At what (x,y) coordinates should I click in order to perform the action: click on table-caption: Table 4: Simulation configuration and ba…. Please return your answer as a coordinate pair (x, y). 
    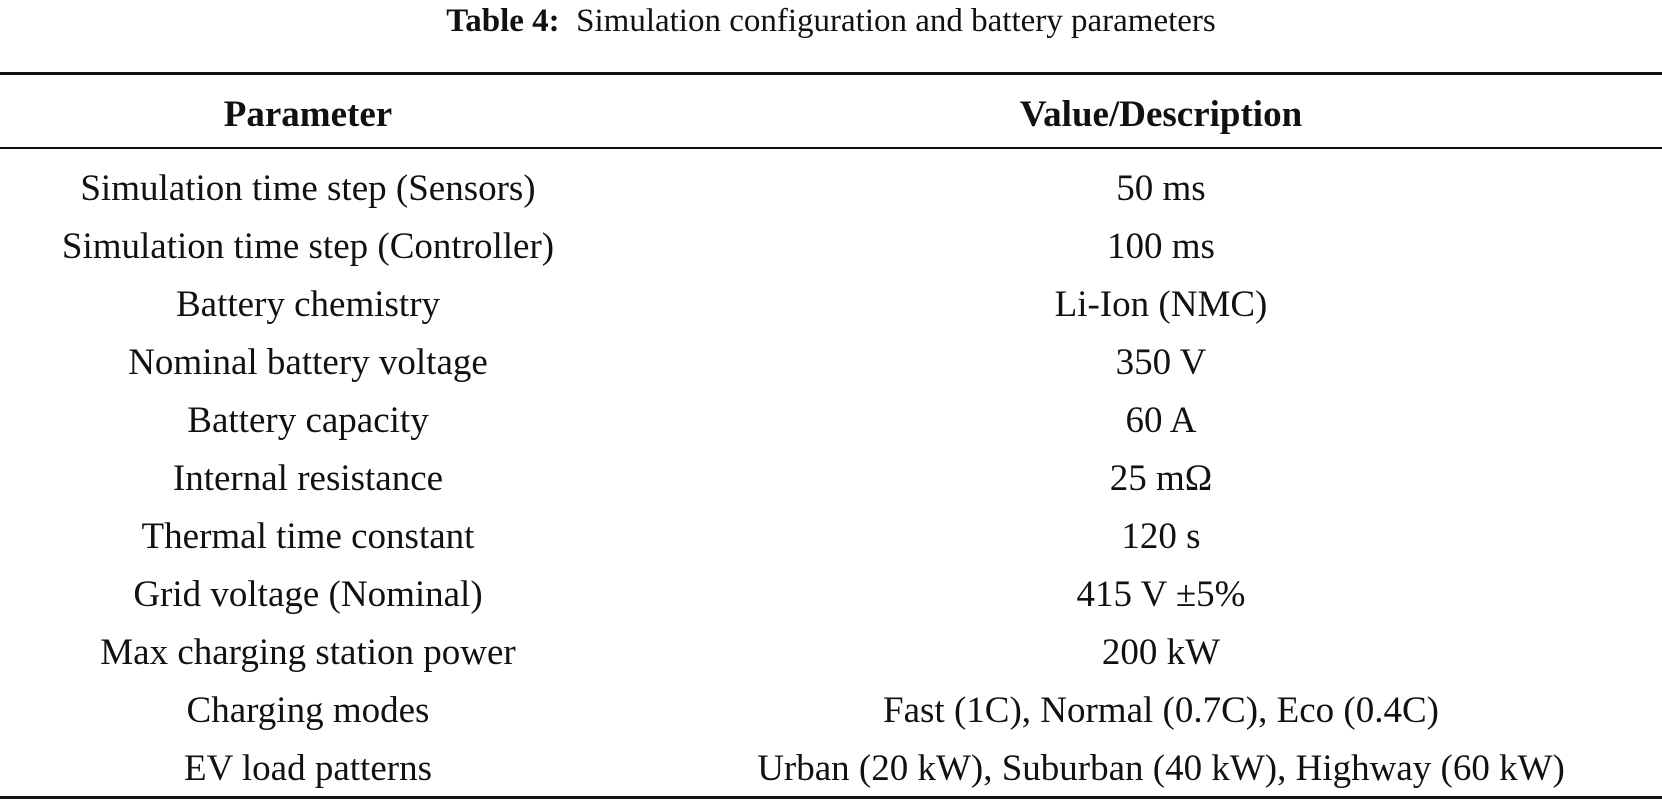
    Looking at the image, I should click on (831, 21).